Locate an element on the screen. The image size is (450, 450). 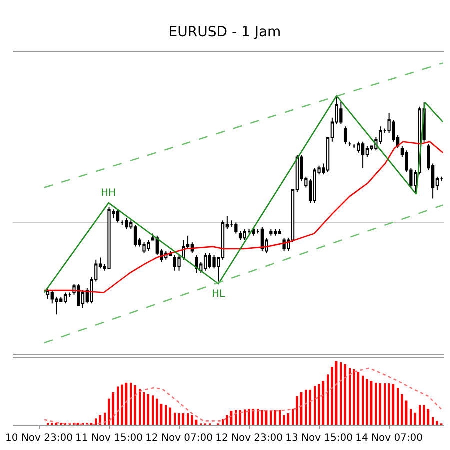
annotation: HL is located at coordinates (219, 294).